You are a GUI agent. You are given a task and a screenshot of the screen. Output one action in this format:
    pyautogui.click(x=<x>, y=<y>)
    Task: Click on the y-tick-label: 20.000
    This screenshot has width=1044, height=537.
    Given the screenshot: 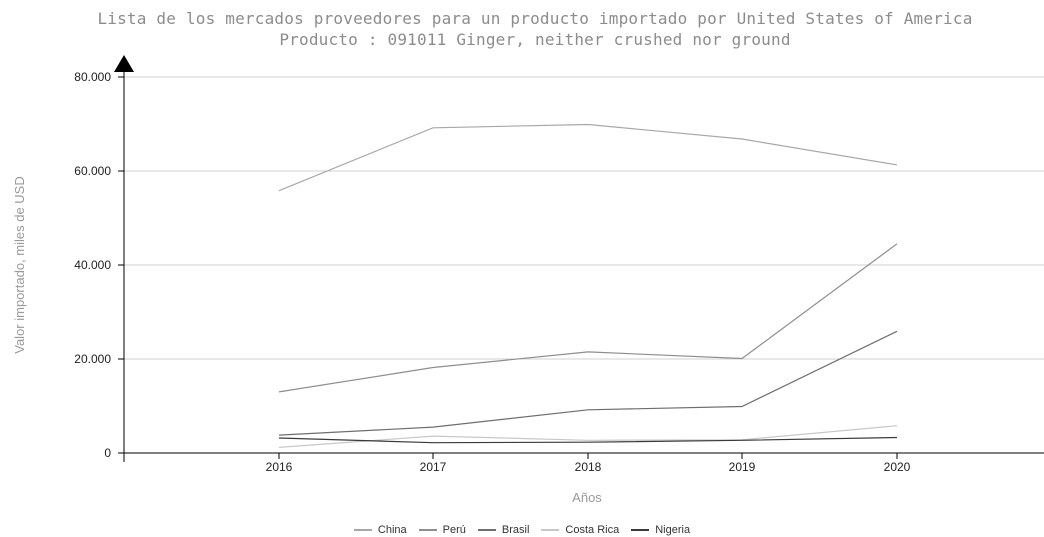 What is the action you would take?
    pyautogui.click(x=92, y=359)
    